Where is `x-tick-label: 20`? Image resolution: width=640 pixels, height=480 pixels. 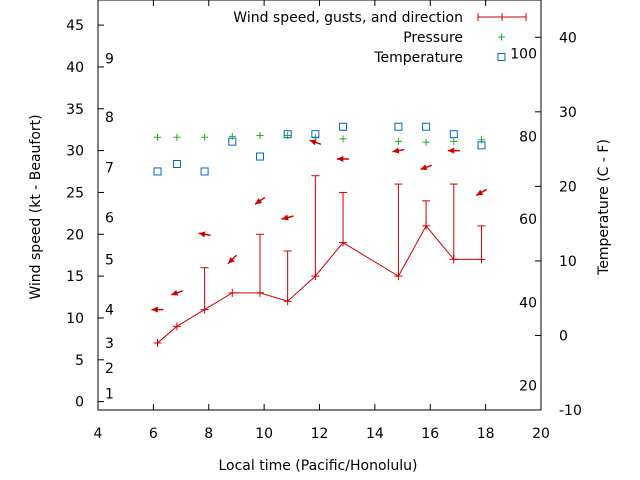 x-tick-label: 20 is located at coordinates (541, 434).